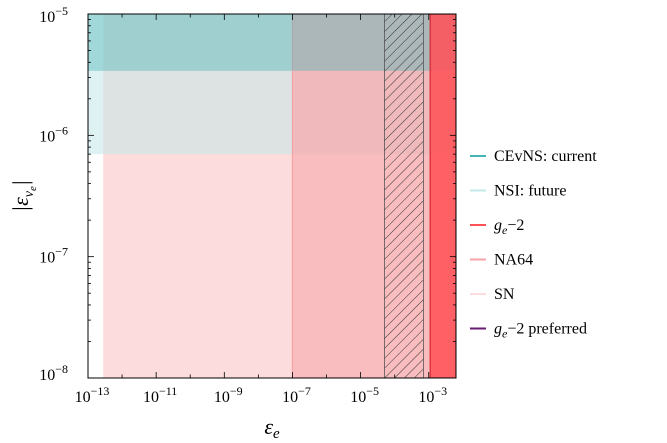  Describe the element at coordinates (404, 196) in the screenshot. I see `ge-2-preferred-hatch` at that location.